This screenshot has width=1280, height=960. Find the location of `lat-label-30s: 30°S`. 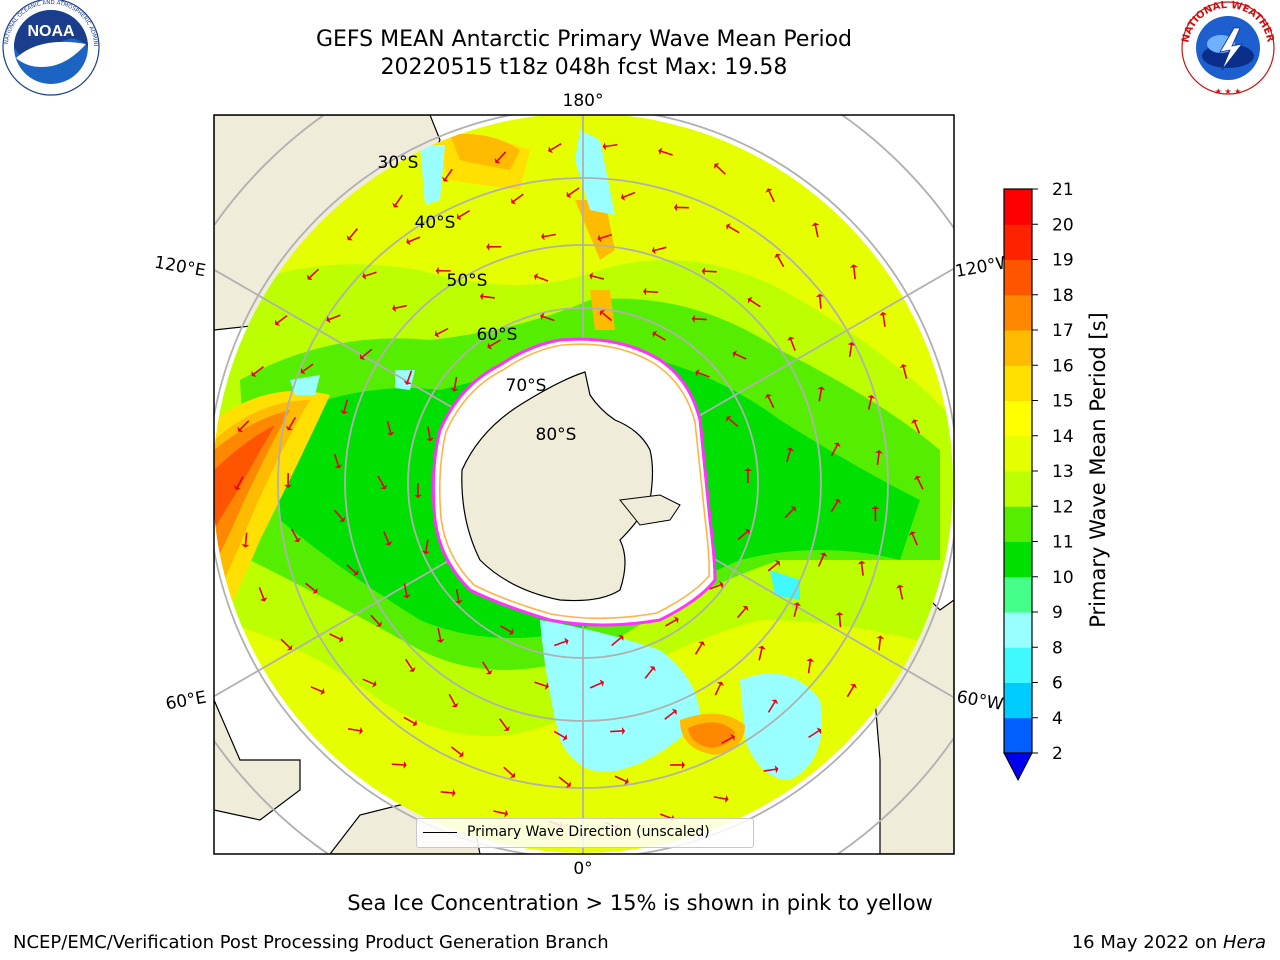

lat-label-30s: 30°S is located at coordinates (398, 163).